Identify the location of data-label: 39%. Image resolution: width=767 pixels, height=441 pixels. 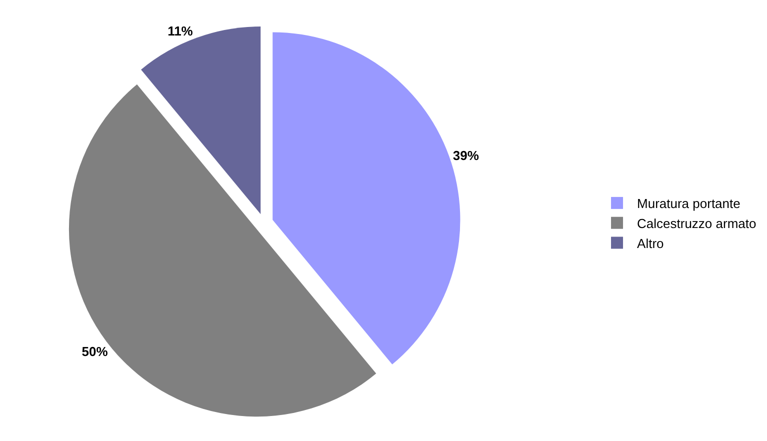
(466, 155).